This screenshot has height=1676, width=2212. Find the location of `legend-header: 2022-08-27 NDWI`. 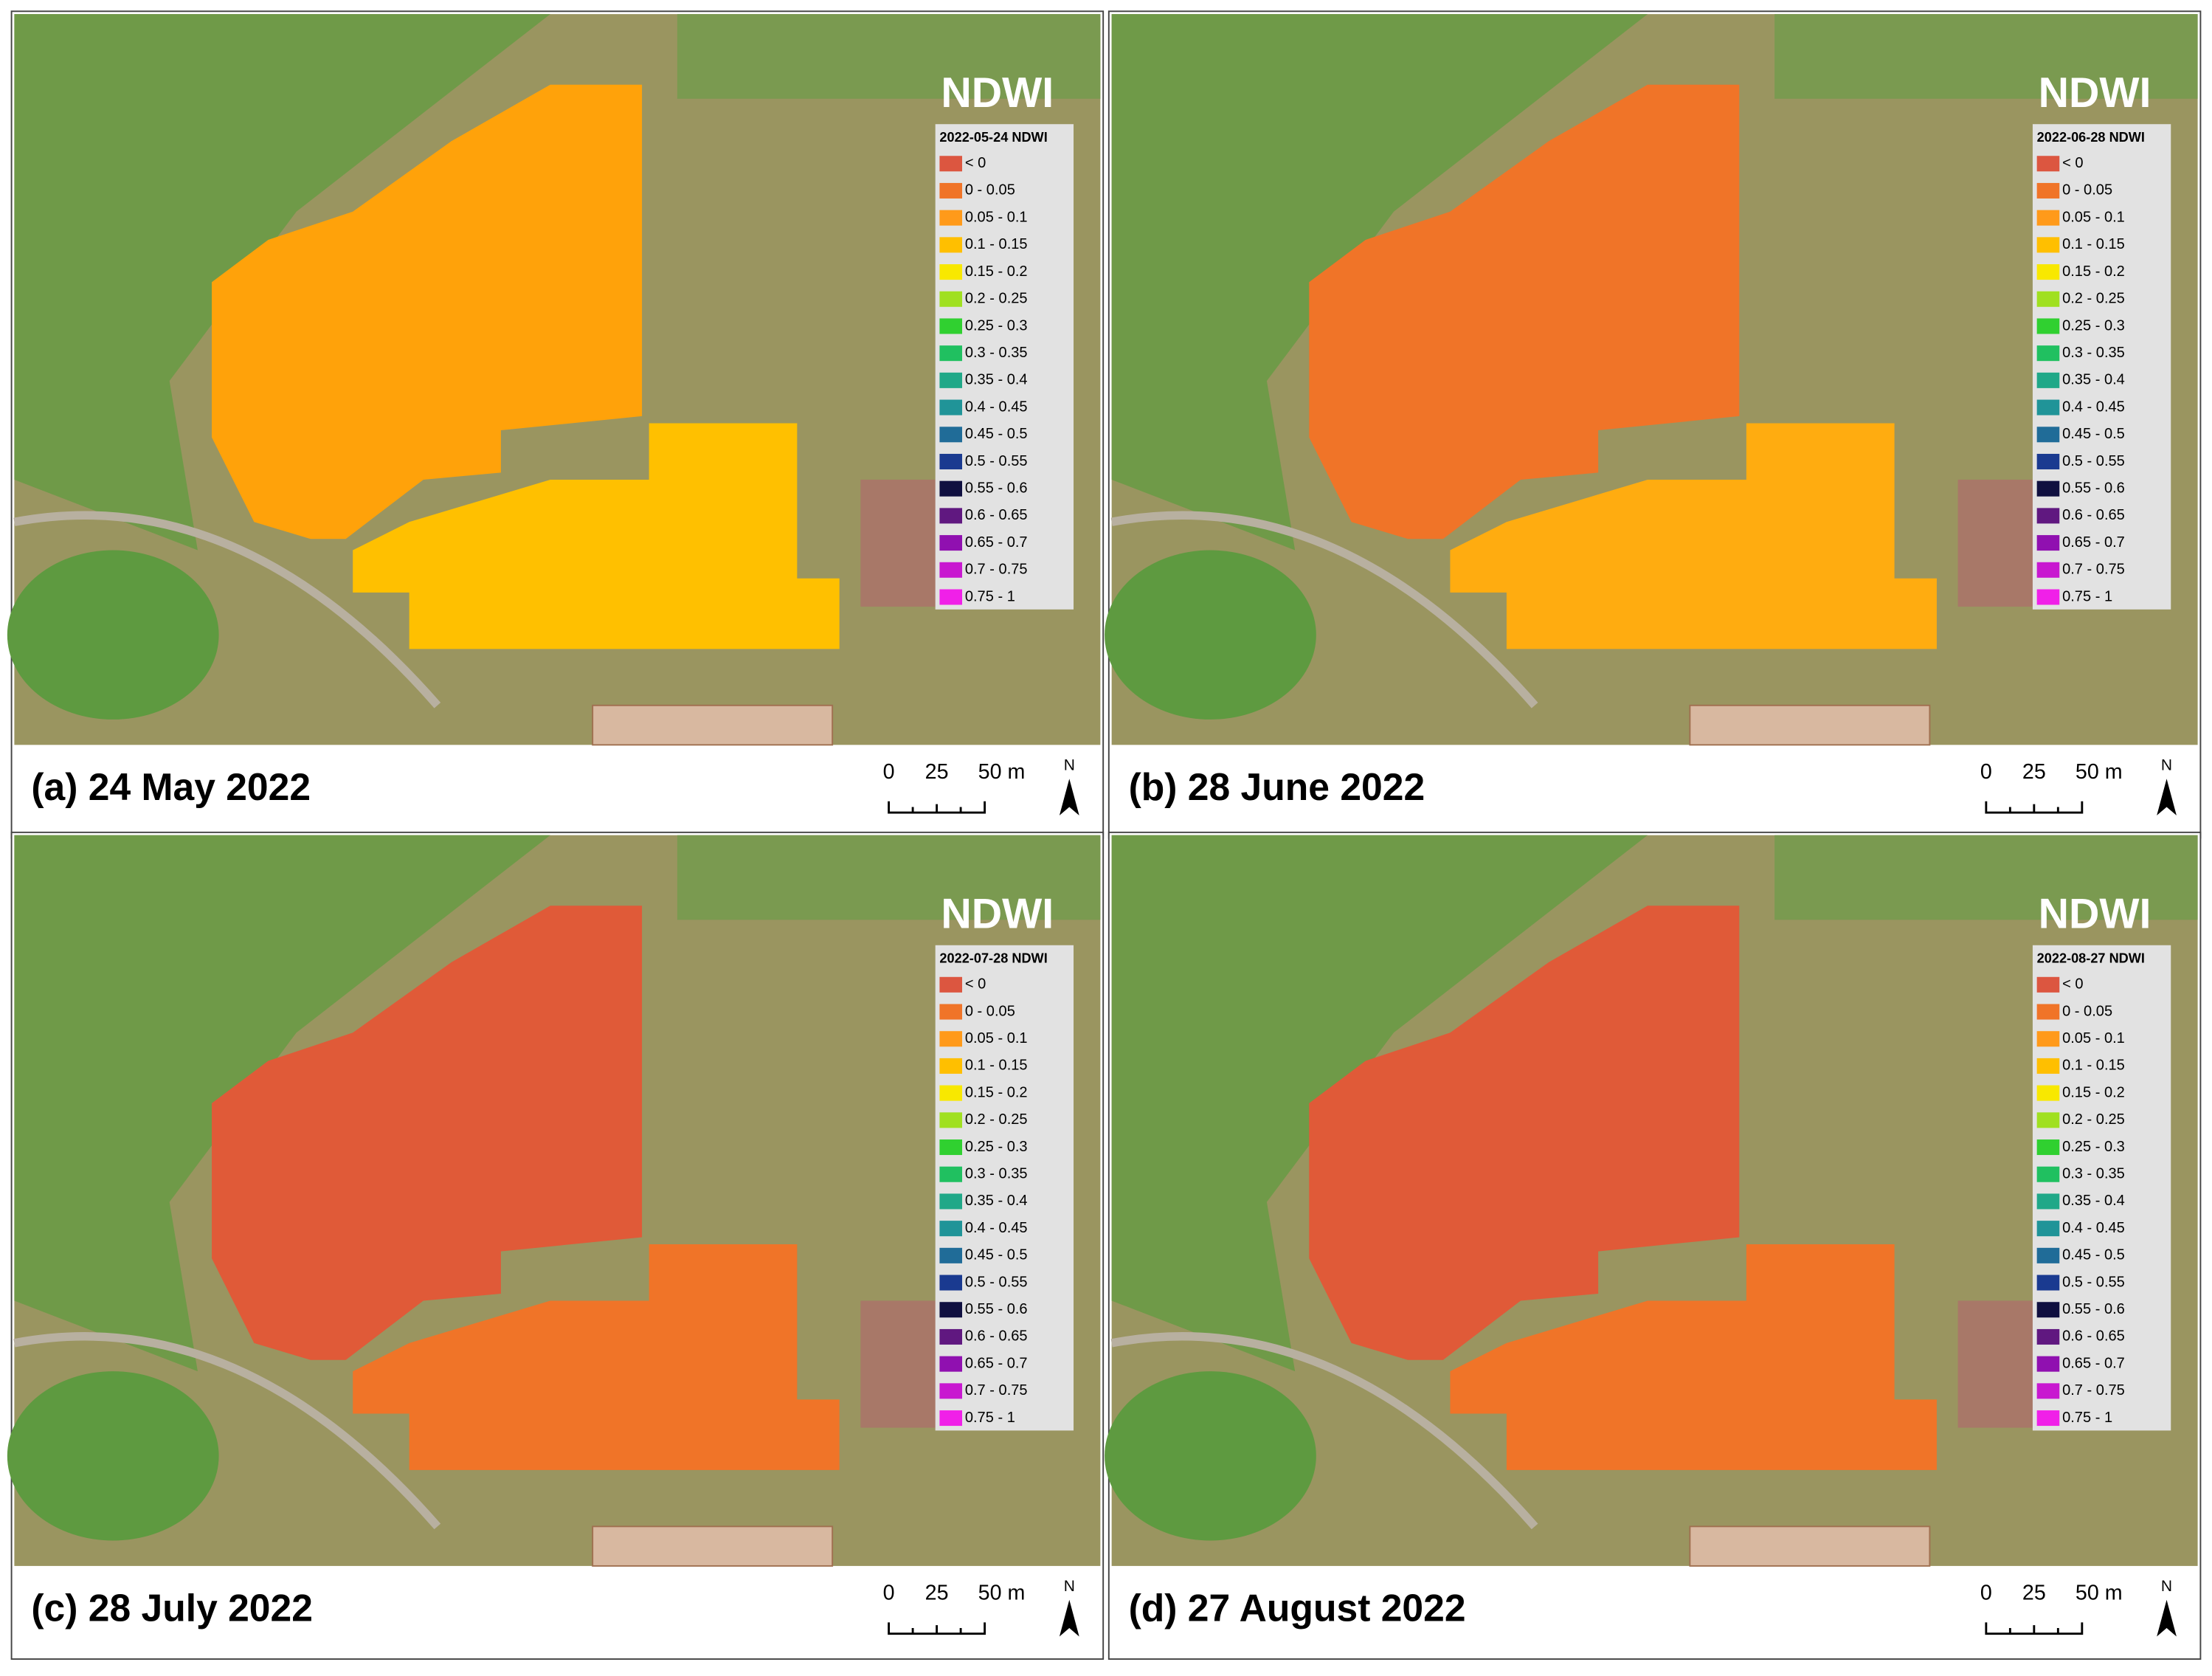

legend-header: 2022-08-27 NDWI is located at coordinates (2091, 958).